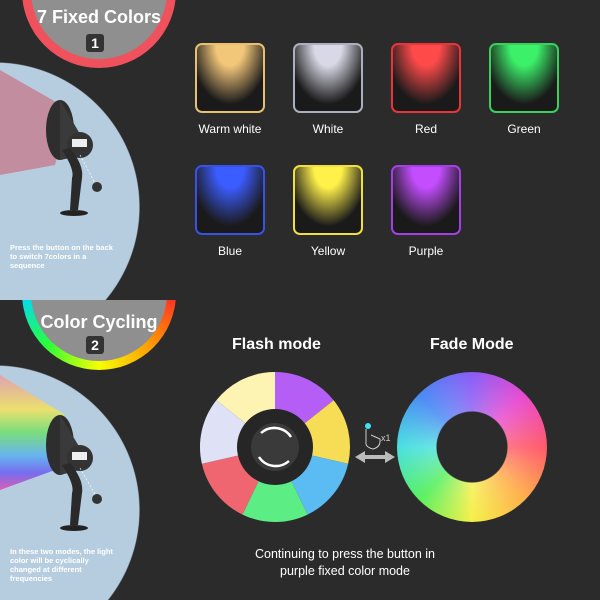 The width and height of the screenshot is (600, 600). I want to click on flash-mode-title: Flash mode, so click(276, 344).